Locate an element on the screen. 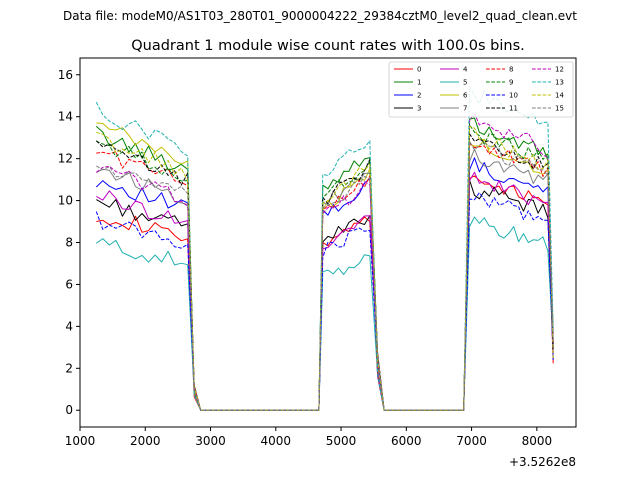 This screenshot has width=640, height=480. legend-label-11: 11 is located at coordinates (513, 109).